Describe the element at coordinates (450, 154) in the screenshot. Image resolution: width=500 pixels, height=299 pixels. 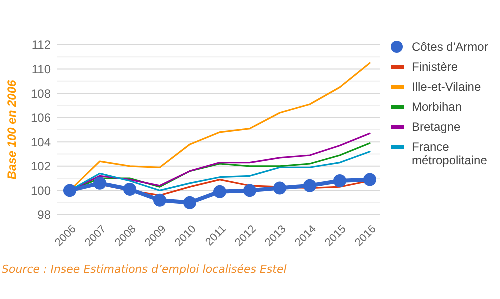
I see `legend-label: France métropolitaine` at that location.